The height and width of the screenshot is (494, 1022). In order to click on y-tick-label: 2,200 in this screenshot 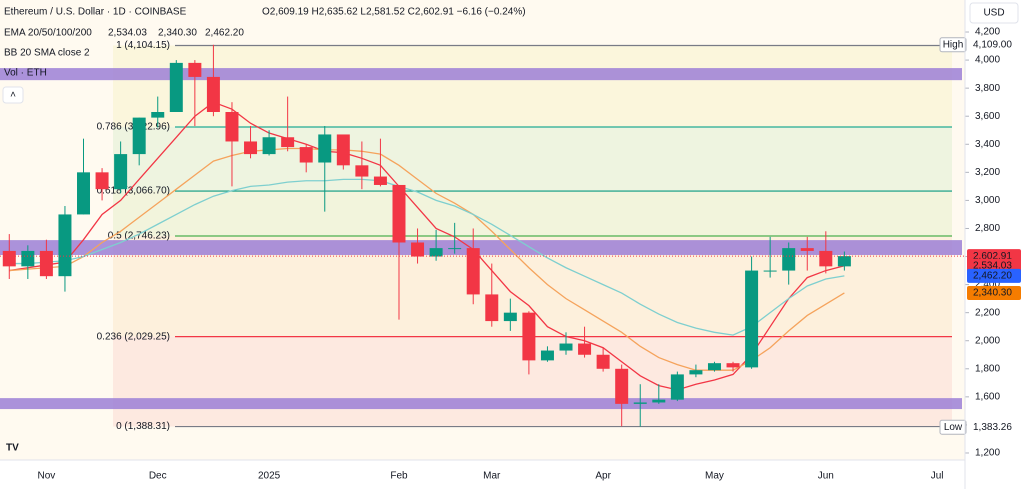, I will do `click(987, 312)`.